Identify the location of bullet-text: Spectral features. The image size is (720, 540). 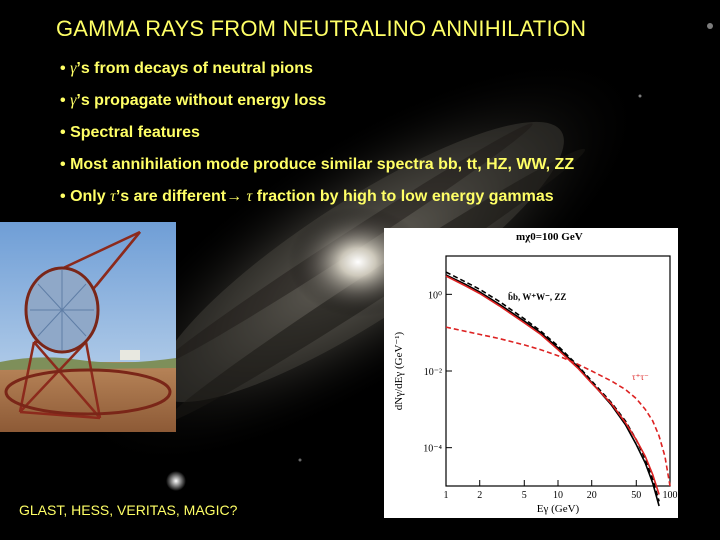
(135, 132).